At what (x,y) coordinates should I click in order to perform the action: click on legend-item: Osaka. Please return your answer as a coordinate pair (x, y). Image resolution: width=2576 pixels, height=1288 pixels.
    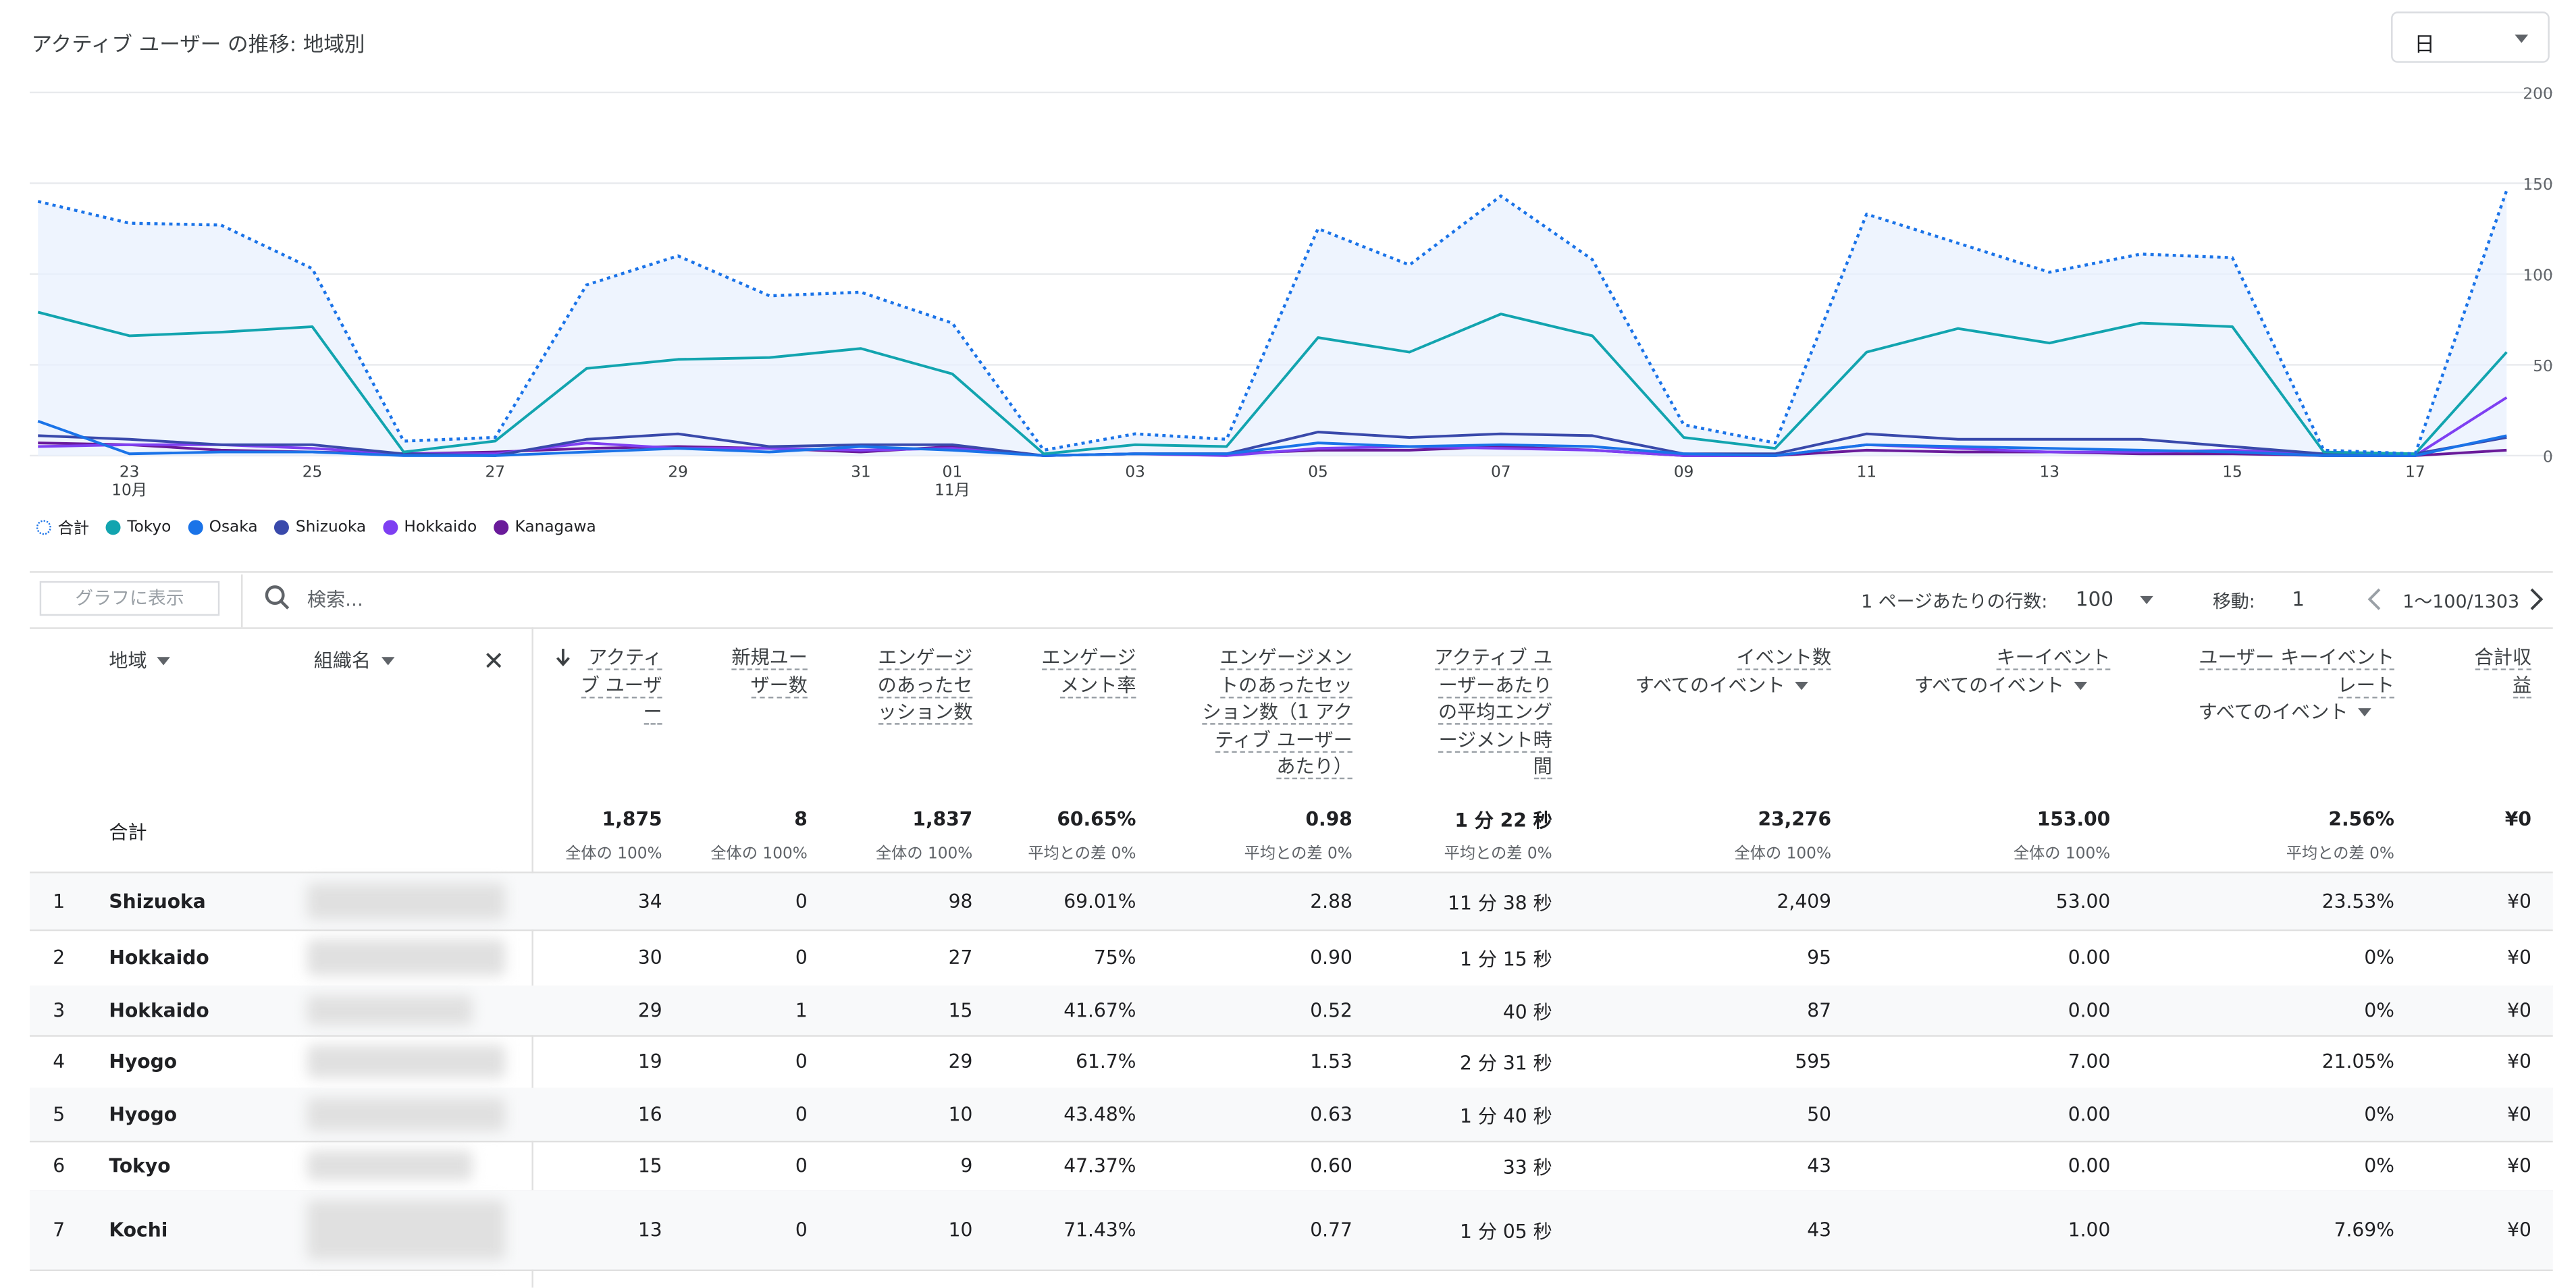
    Looking at the image, I should click on (222, 527).